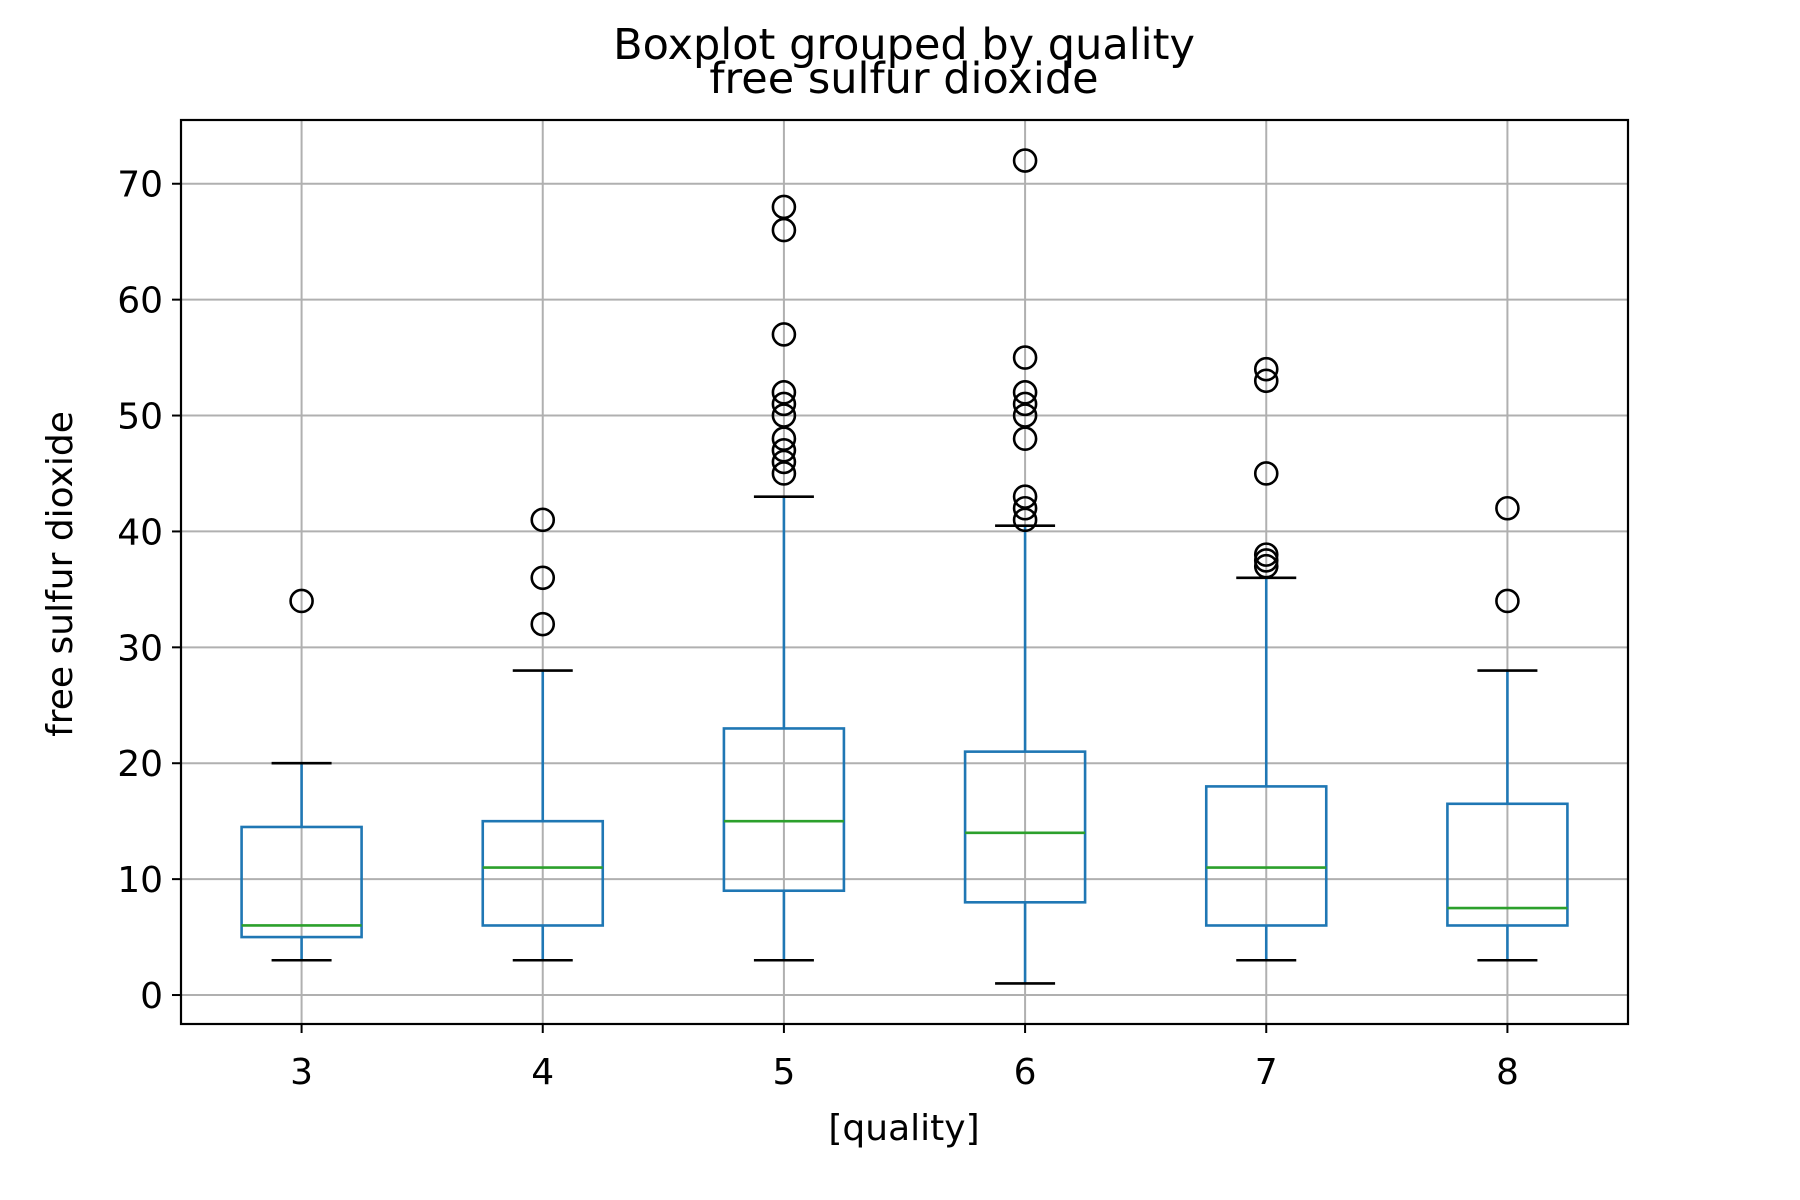  I want to click on x-tick-label: 6, so click(1025, 1072).